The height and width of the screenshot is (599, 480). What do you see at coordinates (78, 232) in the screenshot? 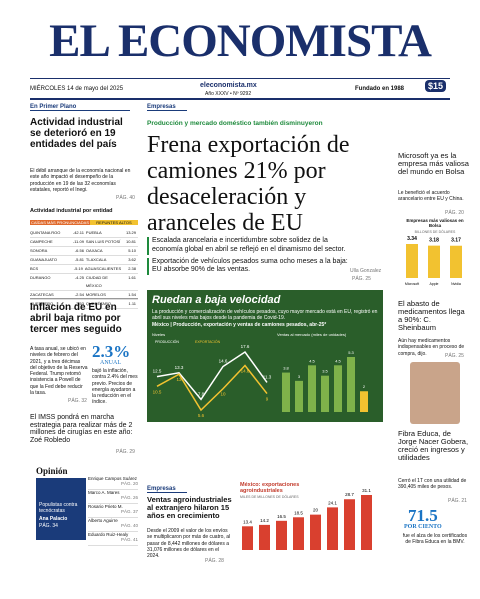
I see `table-cell: -42.11` at bounding box center [78, 232].